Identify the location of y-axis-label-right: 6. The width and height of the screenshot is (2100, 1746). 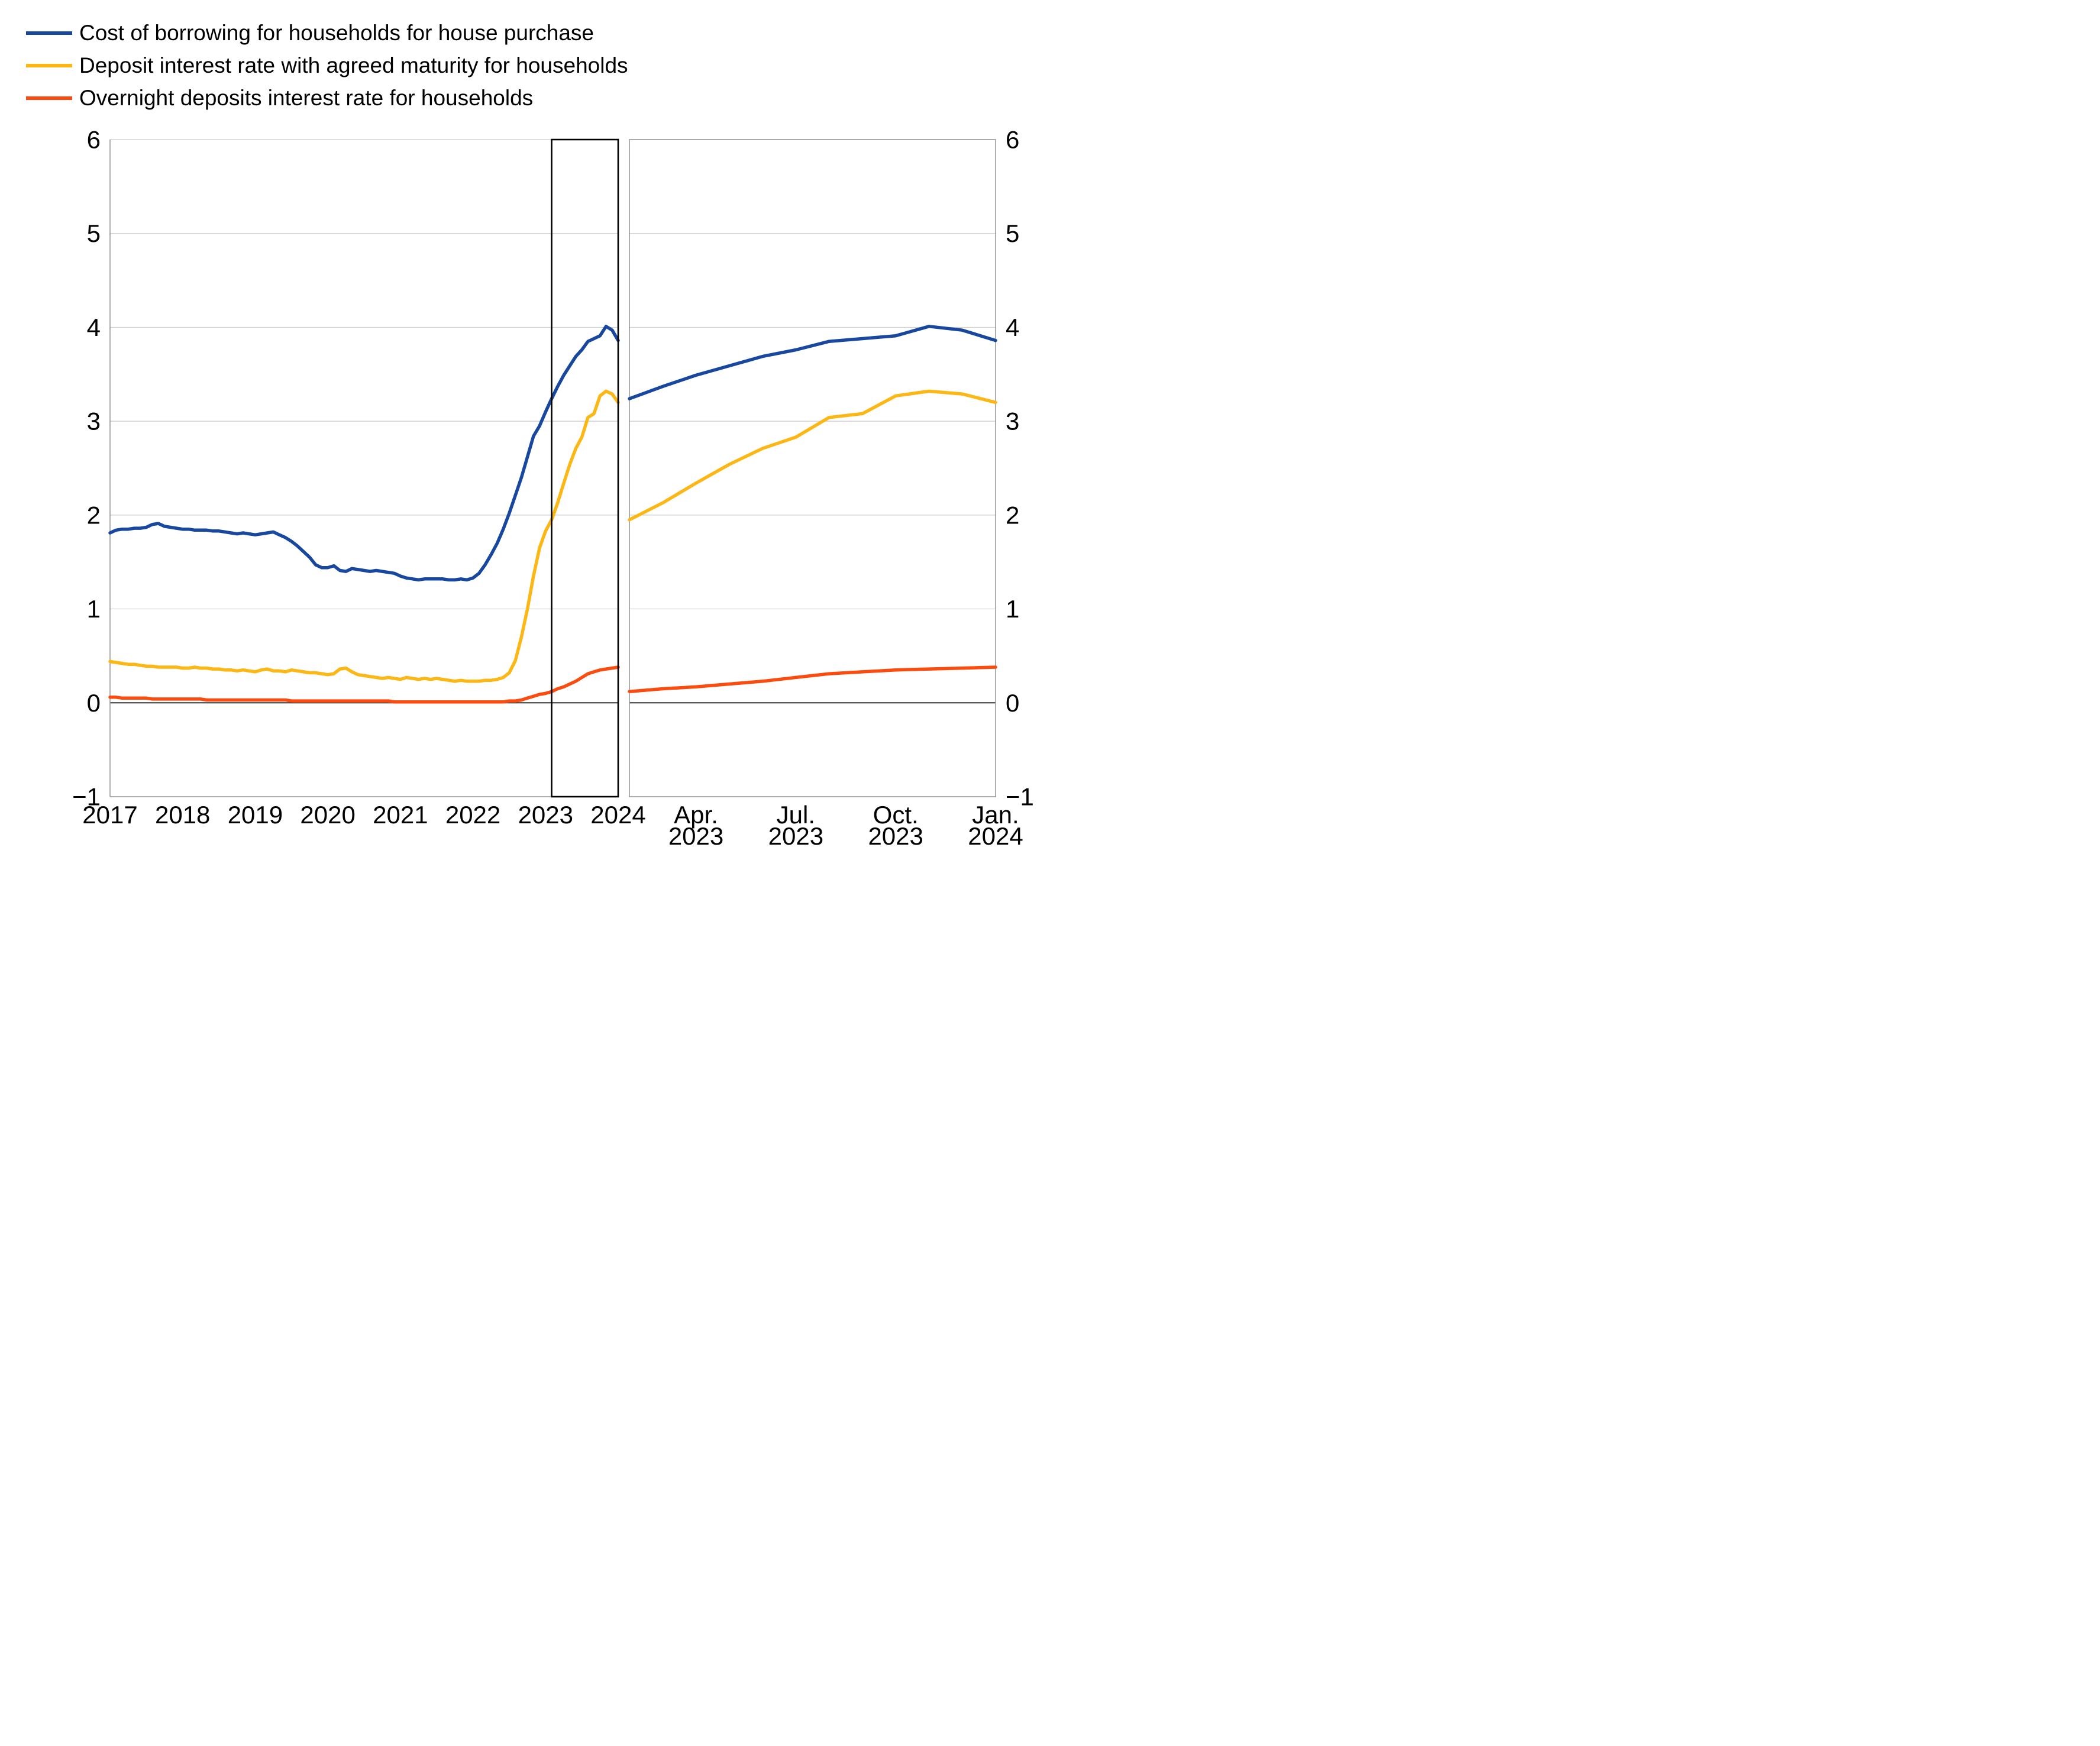
(1012, 140).